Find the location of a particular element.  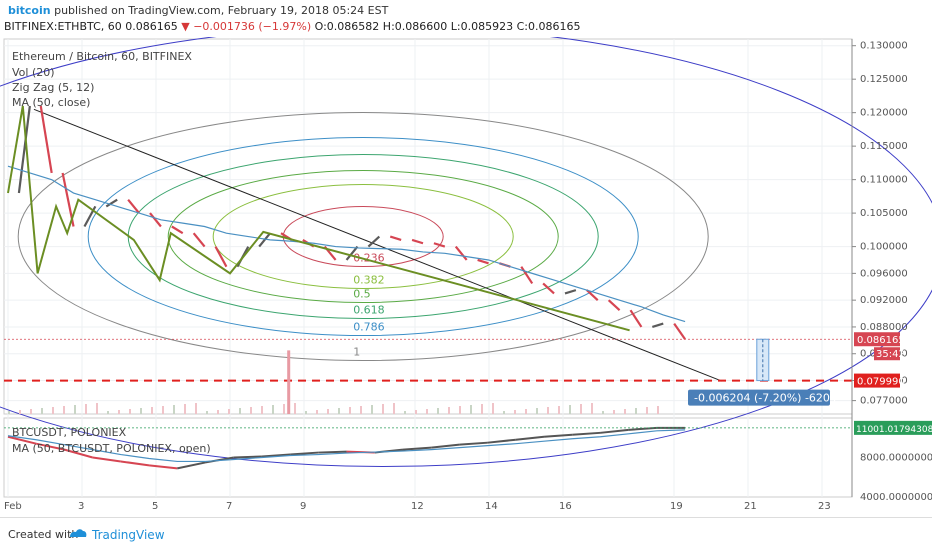

price-tick-label: 0.120000 is located at coordinates (884, 113).